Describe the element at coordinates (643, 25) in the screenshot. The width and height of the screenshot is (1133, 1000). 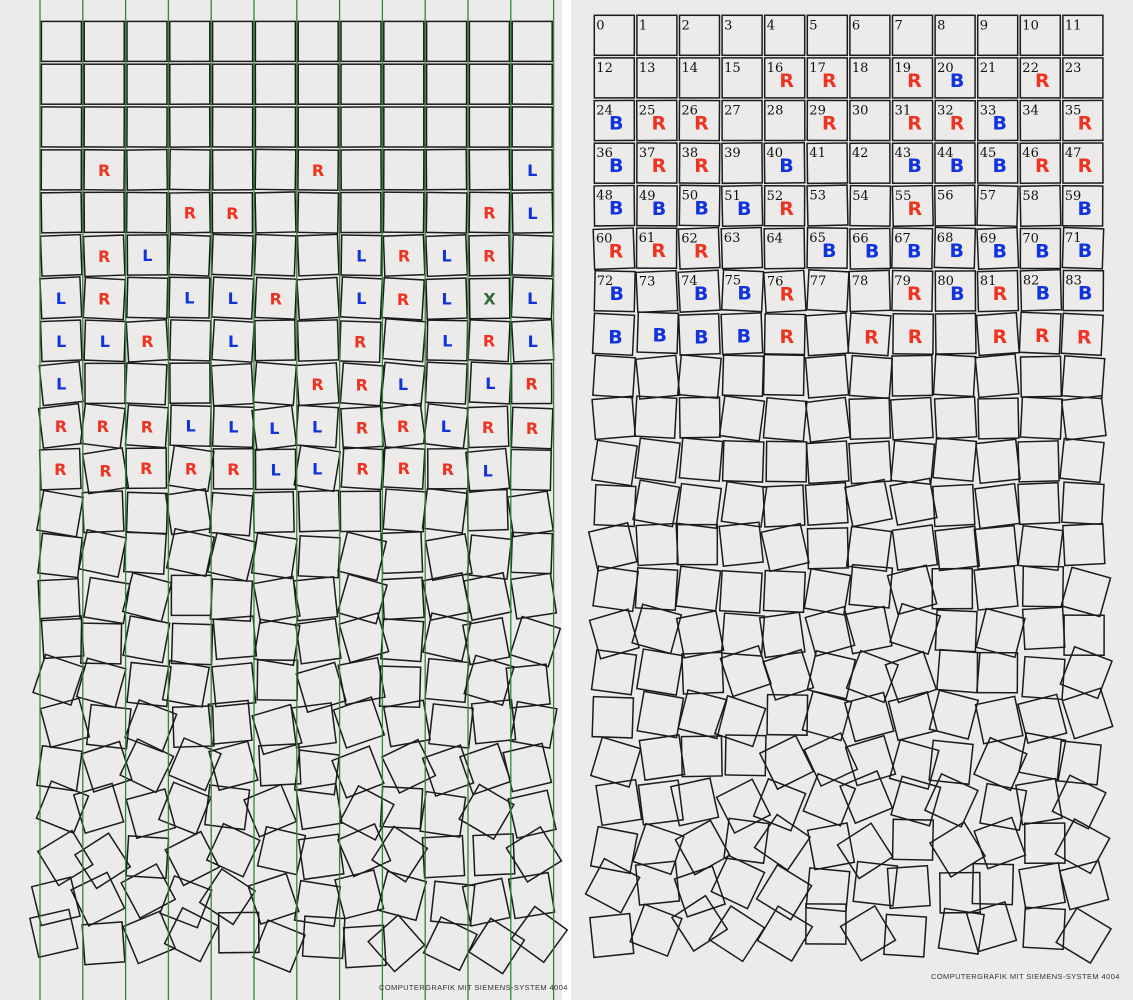
I see `square-number: 1` at that location.